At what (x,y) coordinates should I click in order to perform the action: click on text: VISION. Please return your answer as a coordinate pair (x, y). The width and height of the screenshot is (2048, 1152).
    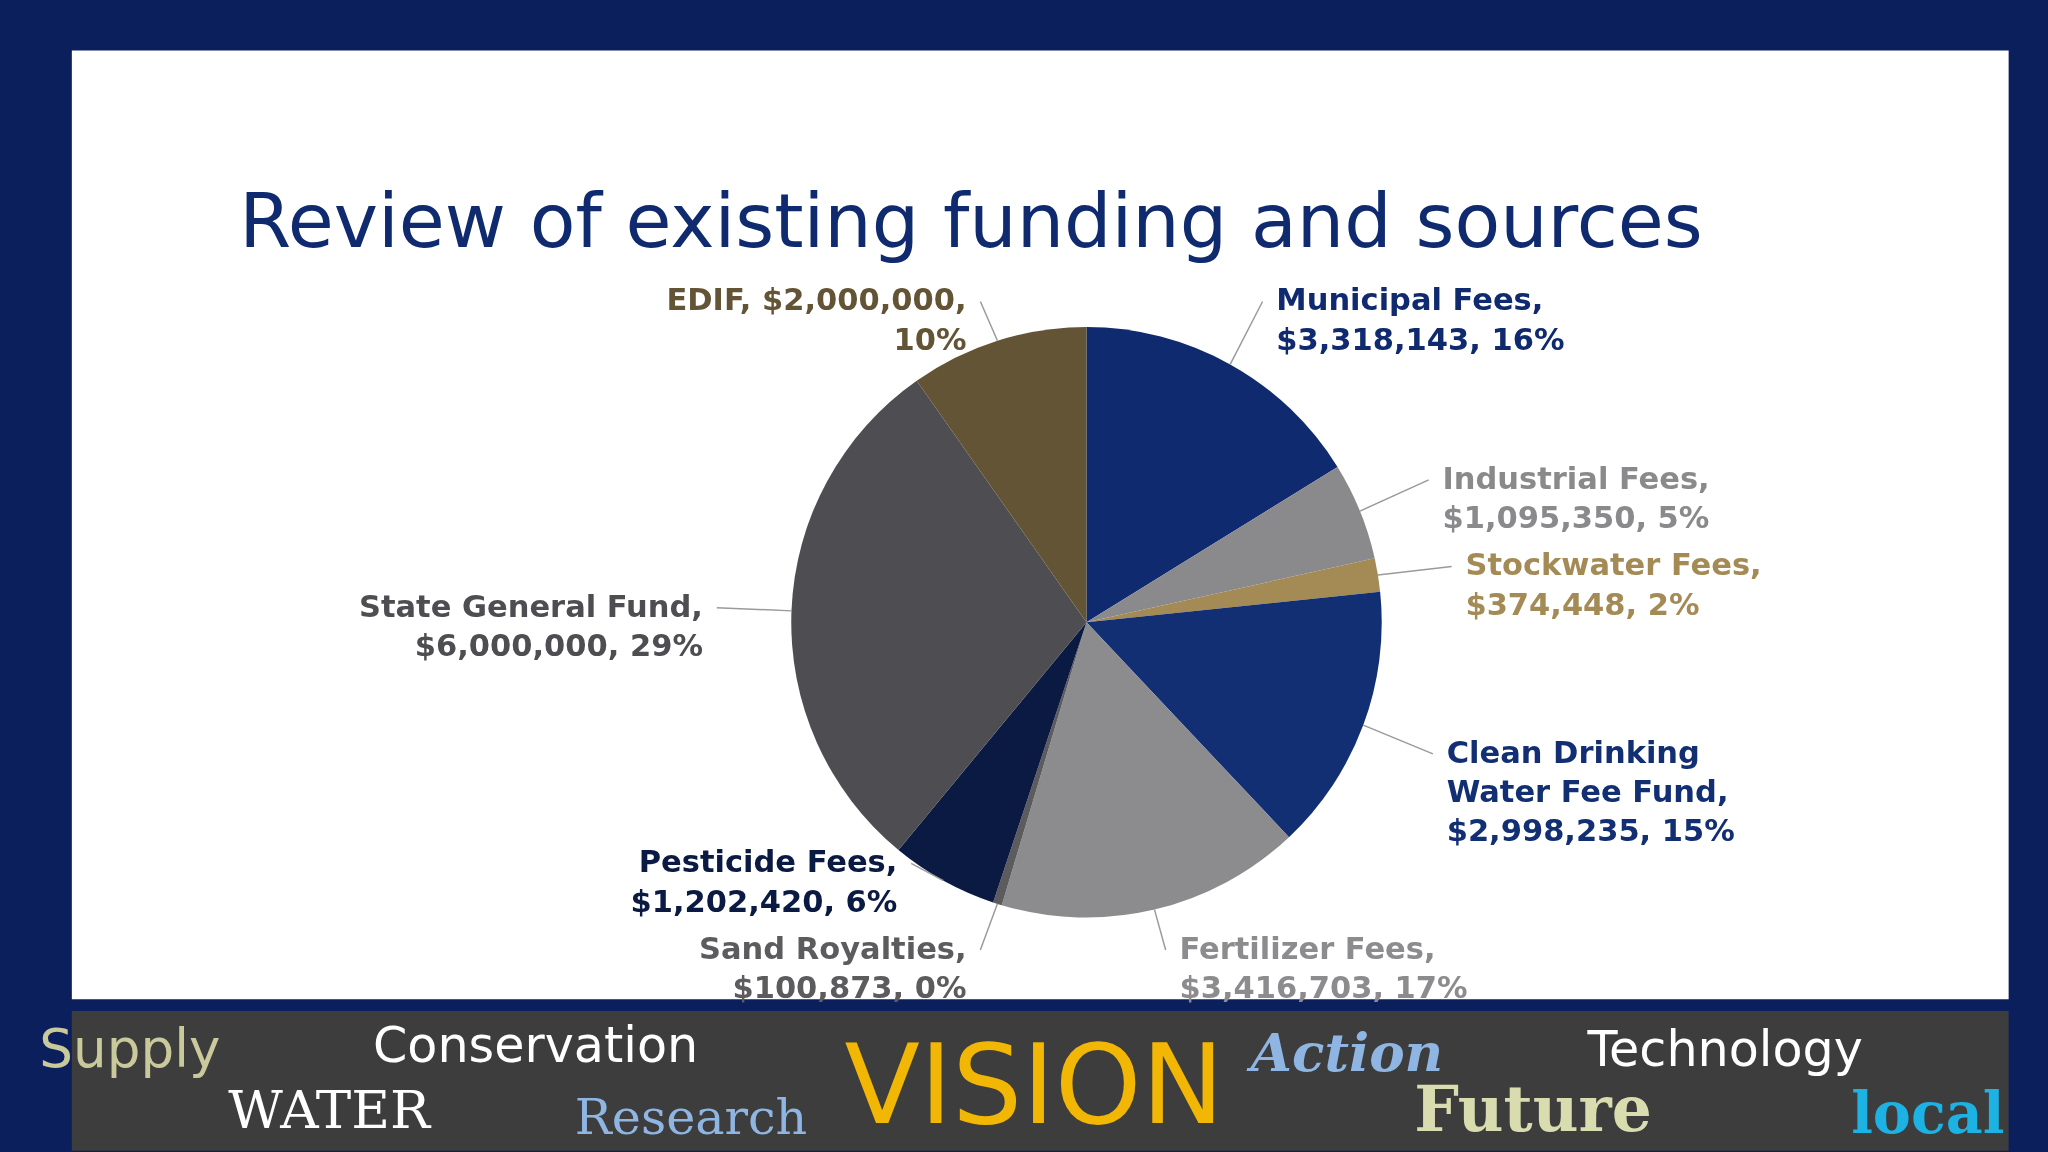
    Looking at the image, I should click on (1034, 1085).